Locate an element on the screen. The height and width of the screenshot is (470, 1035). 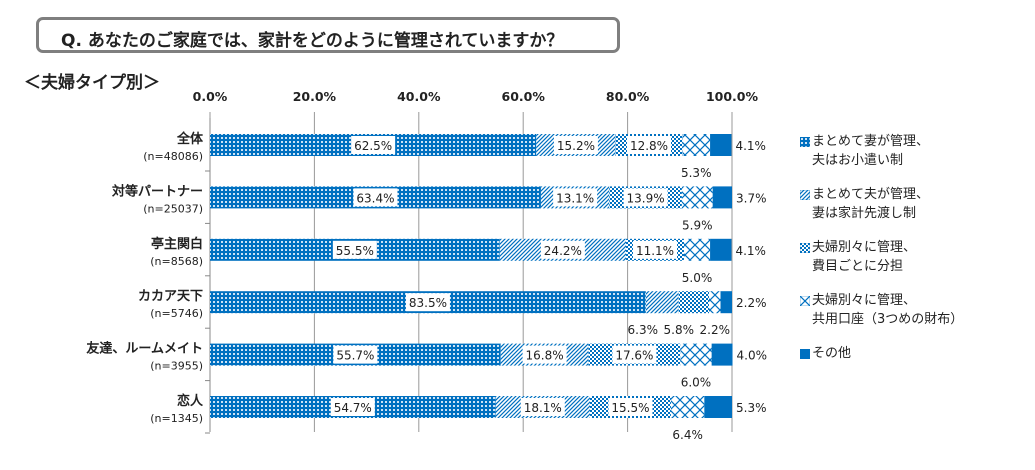
category-label: 全体 is located at coordinates (190, 139).